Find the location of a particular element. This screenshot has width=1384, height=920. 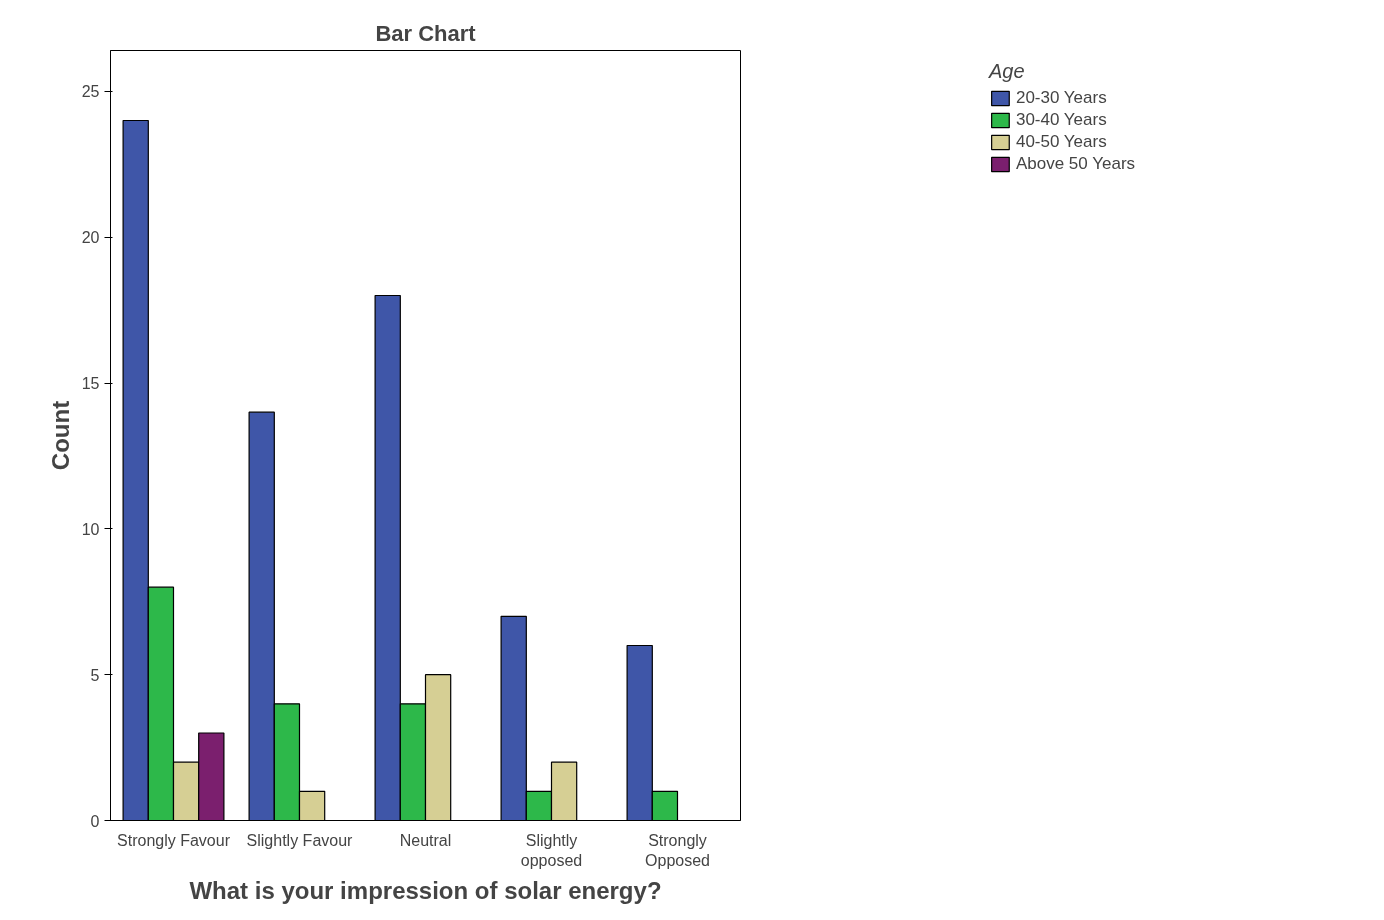

y-tick-label: 0 is located at coordinates (95, 821).